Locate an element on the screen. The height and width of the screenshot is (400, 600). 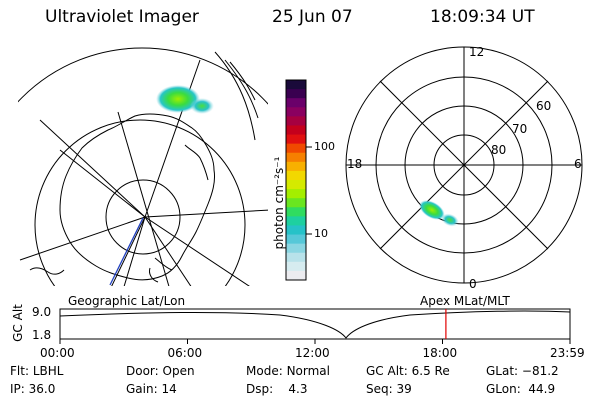
mlt-label-18: 18 is located at coordinates (355, 164).